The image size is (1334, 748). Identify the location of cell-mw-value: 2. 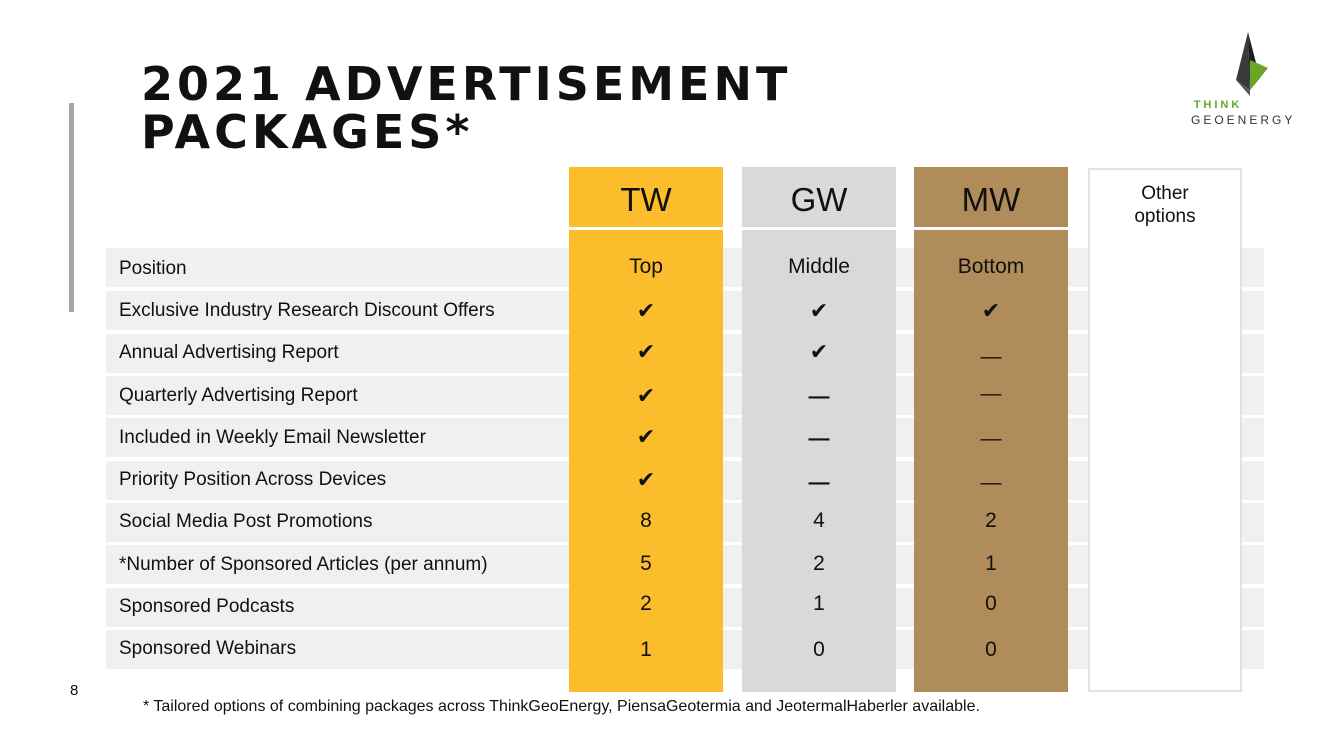
(991, 520).